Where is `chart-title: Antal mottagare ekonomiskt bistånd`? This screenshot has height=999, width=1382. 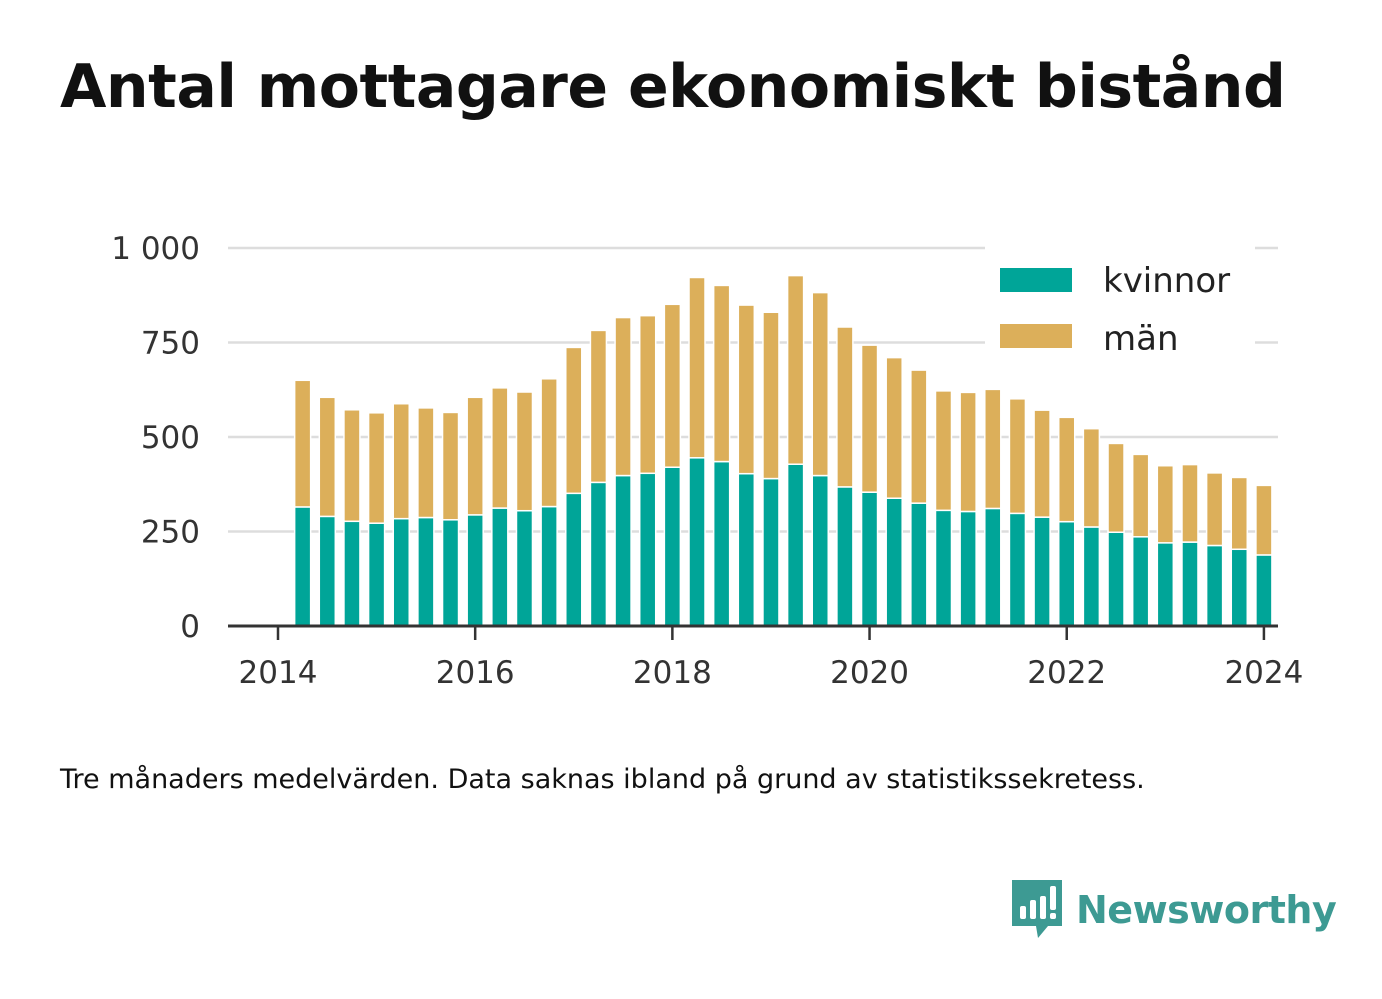 chart-title: Antal mottagare ekonomiskt bistånd is located at coordinates (673, 87).